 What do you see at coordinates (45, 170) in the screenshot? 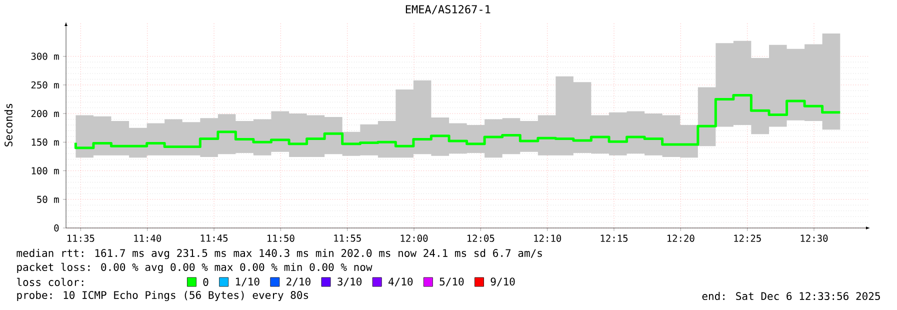
I see `y-tick-label: 100 m` at bounding box center [45, 170].